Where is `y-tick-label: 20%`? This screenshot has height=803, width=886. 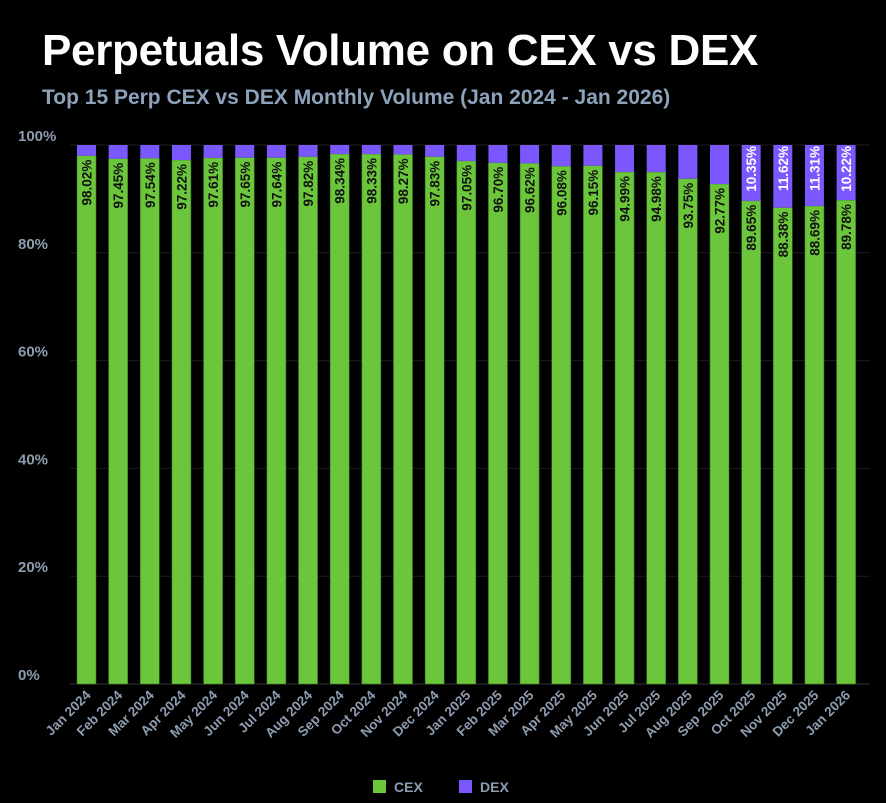
y-tick-label: 20% is located at coordinates (33, 567).